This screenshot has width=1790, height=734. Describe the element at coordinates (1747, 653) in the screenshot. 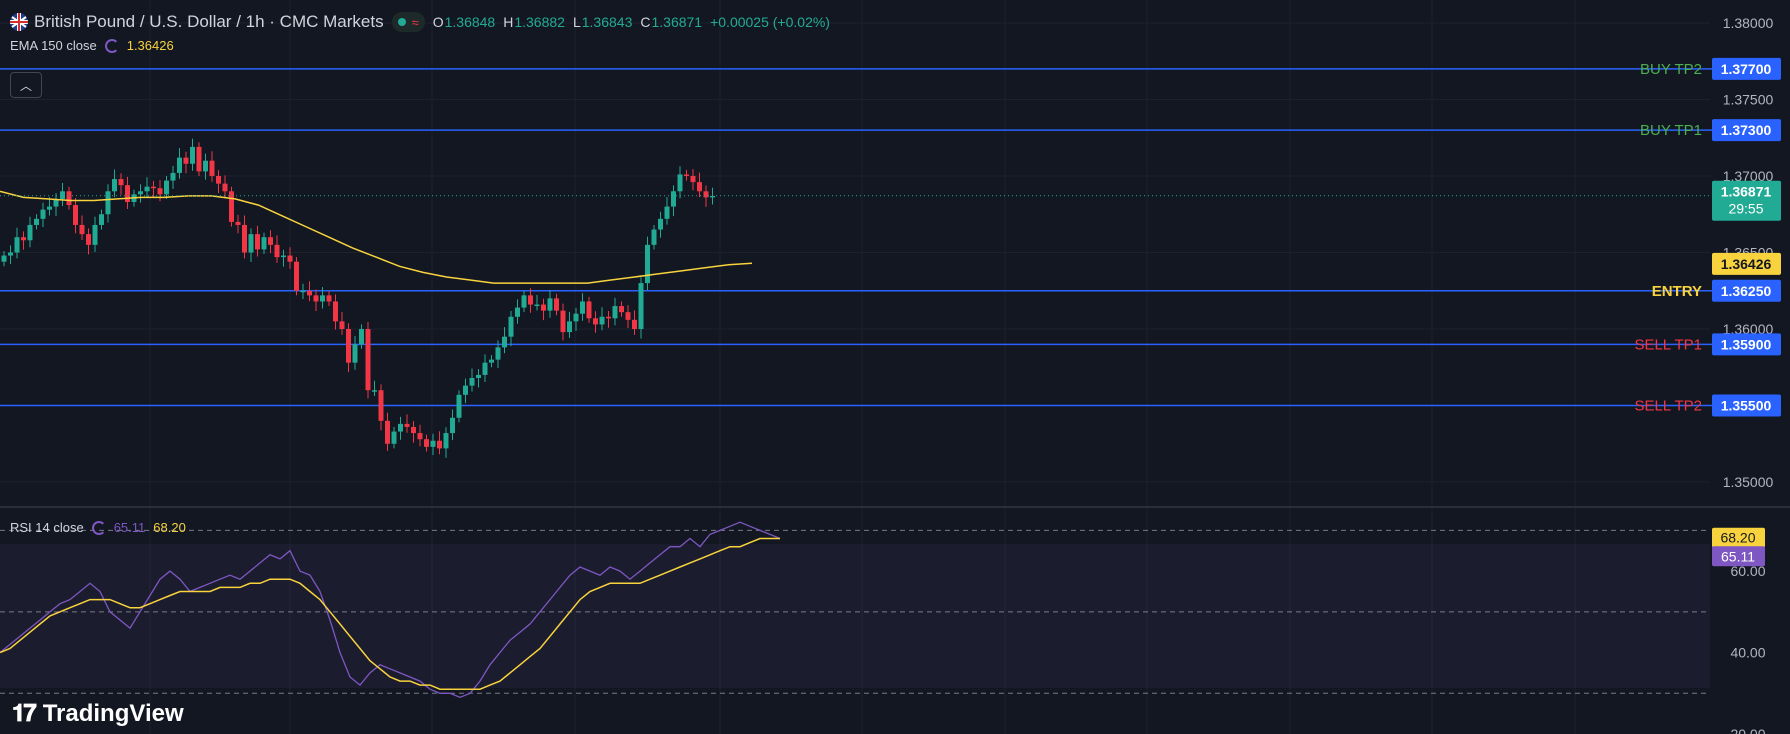

I see `rsi-tick-label: 40.00` at that location.